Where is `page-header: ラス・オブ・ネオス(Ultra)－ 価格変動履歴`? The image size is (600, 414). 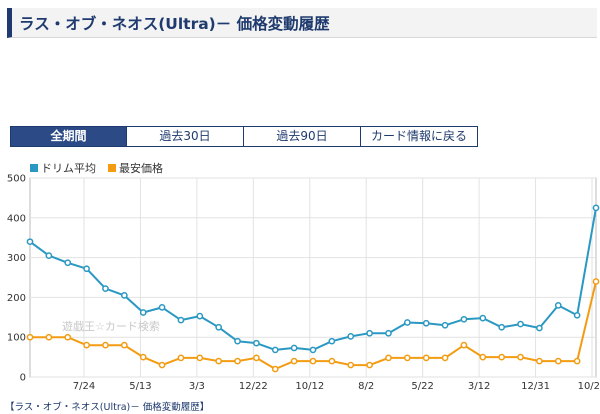
page-header: ラス・オブ・ネオス(Ultra)－ 価格変動履歴 is located at coordinates (302, 23).